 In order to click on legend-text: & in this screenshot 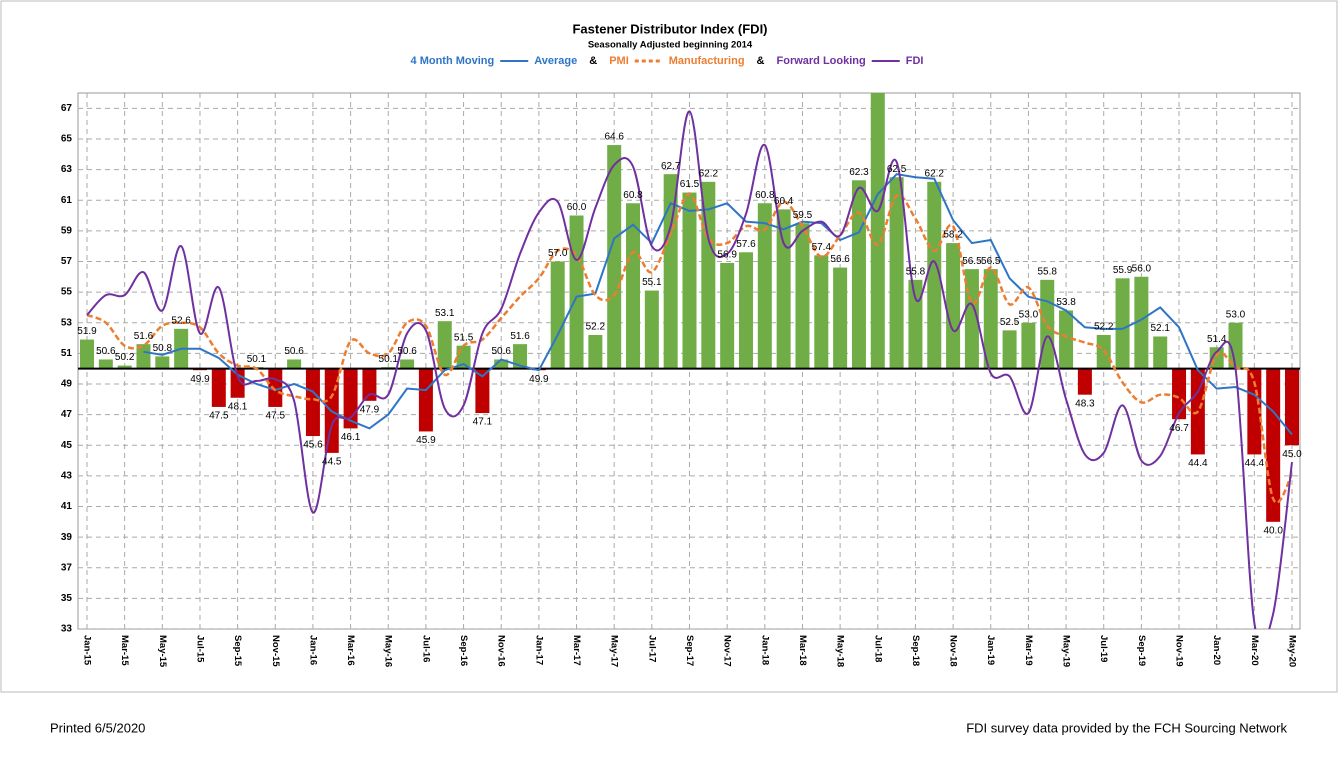, I will do `click(761, 61)`.